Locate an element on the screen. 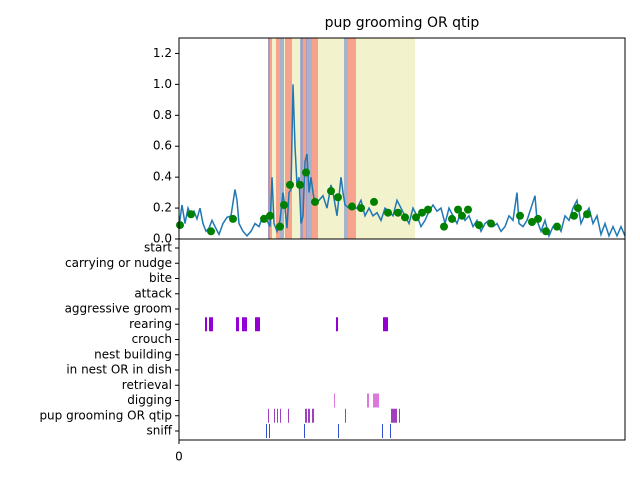 The height and width of the screenshot is (480, 640). y-tick-label: 0.0 is located at coordinates (162, 239).